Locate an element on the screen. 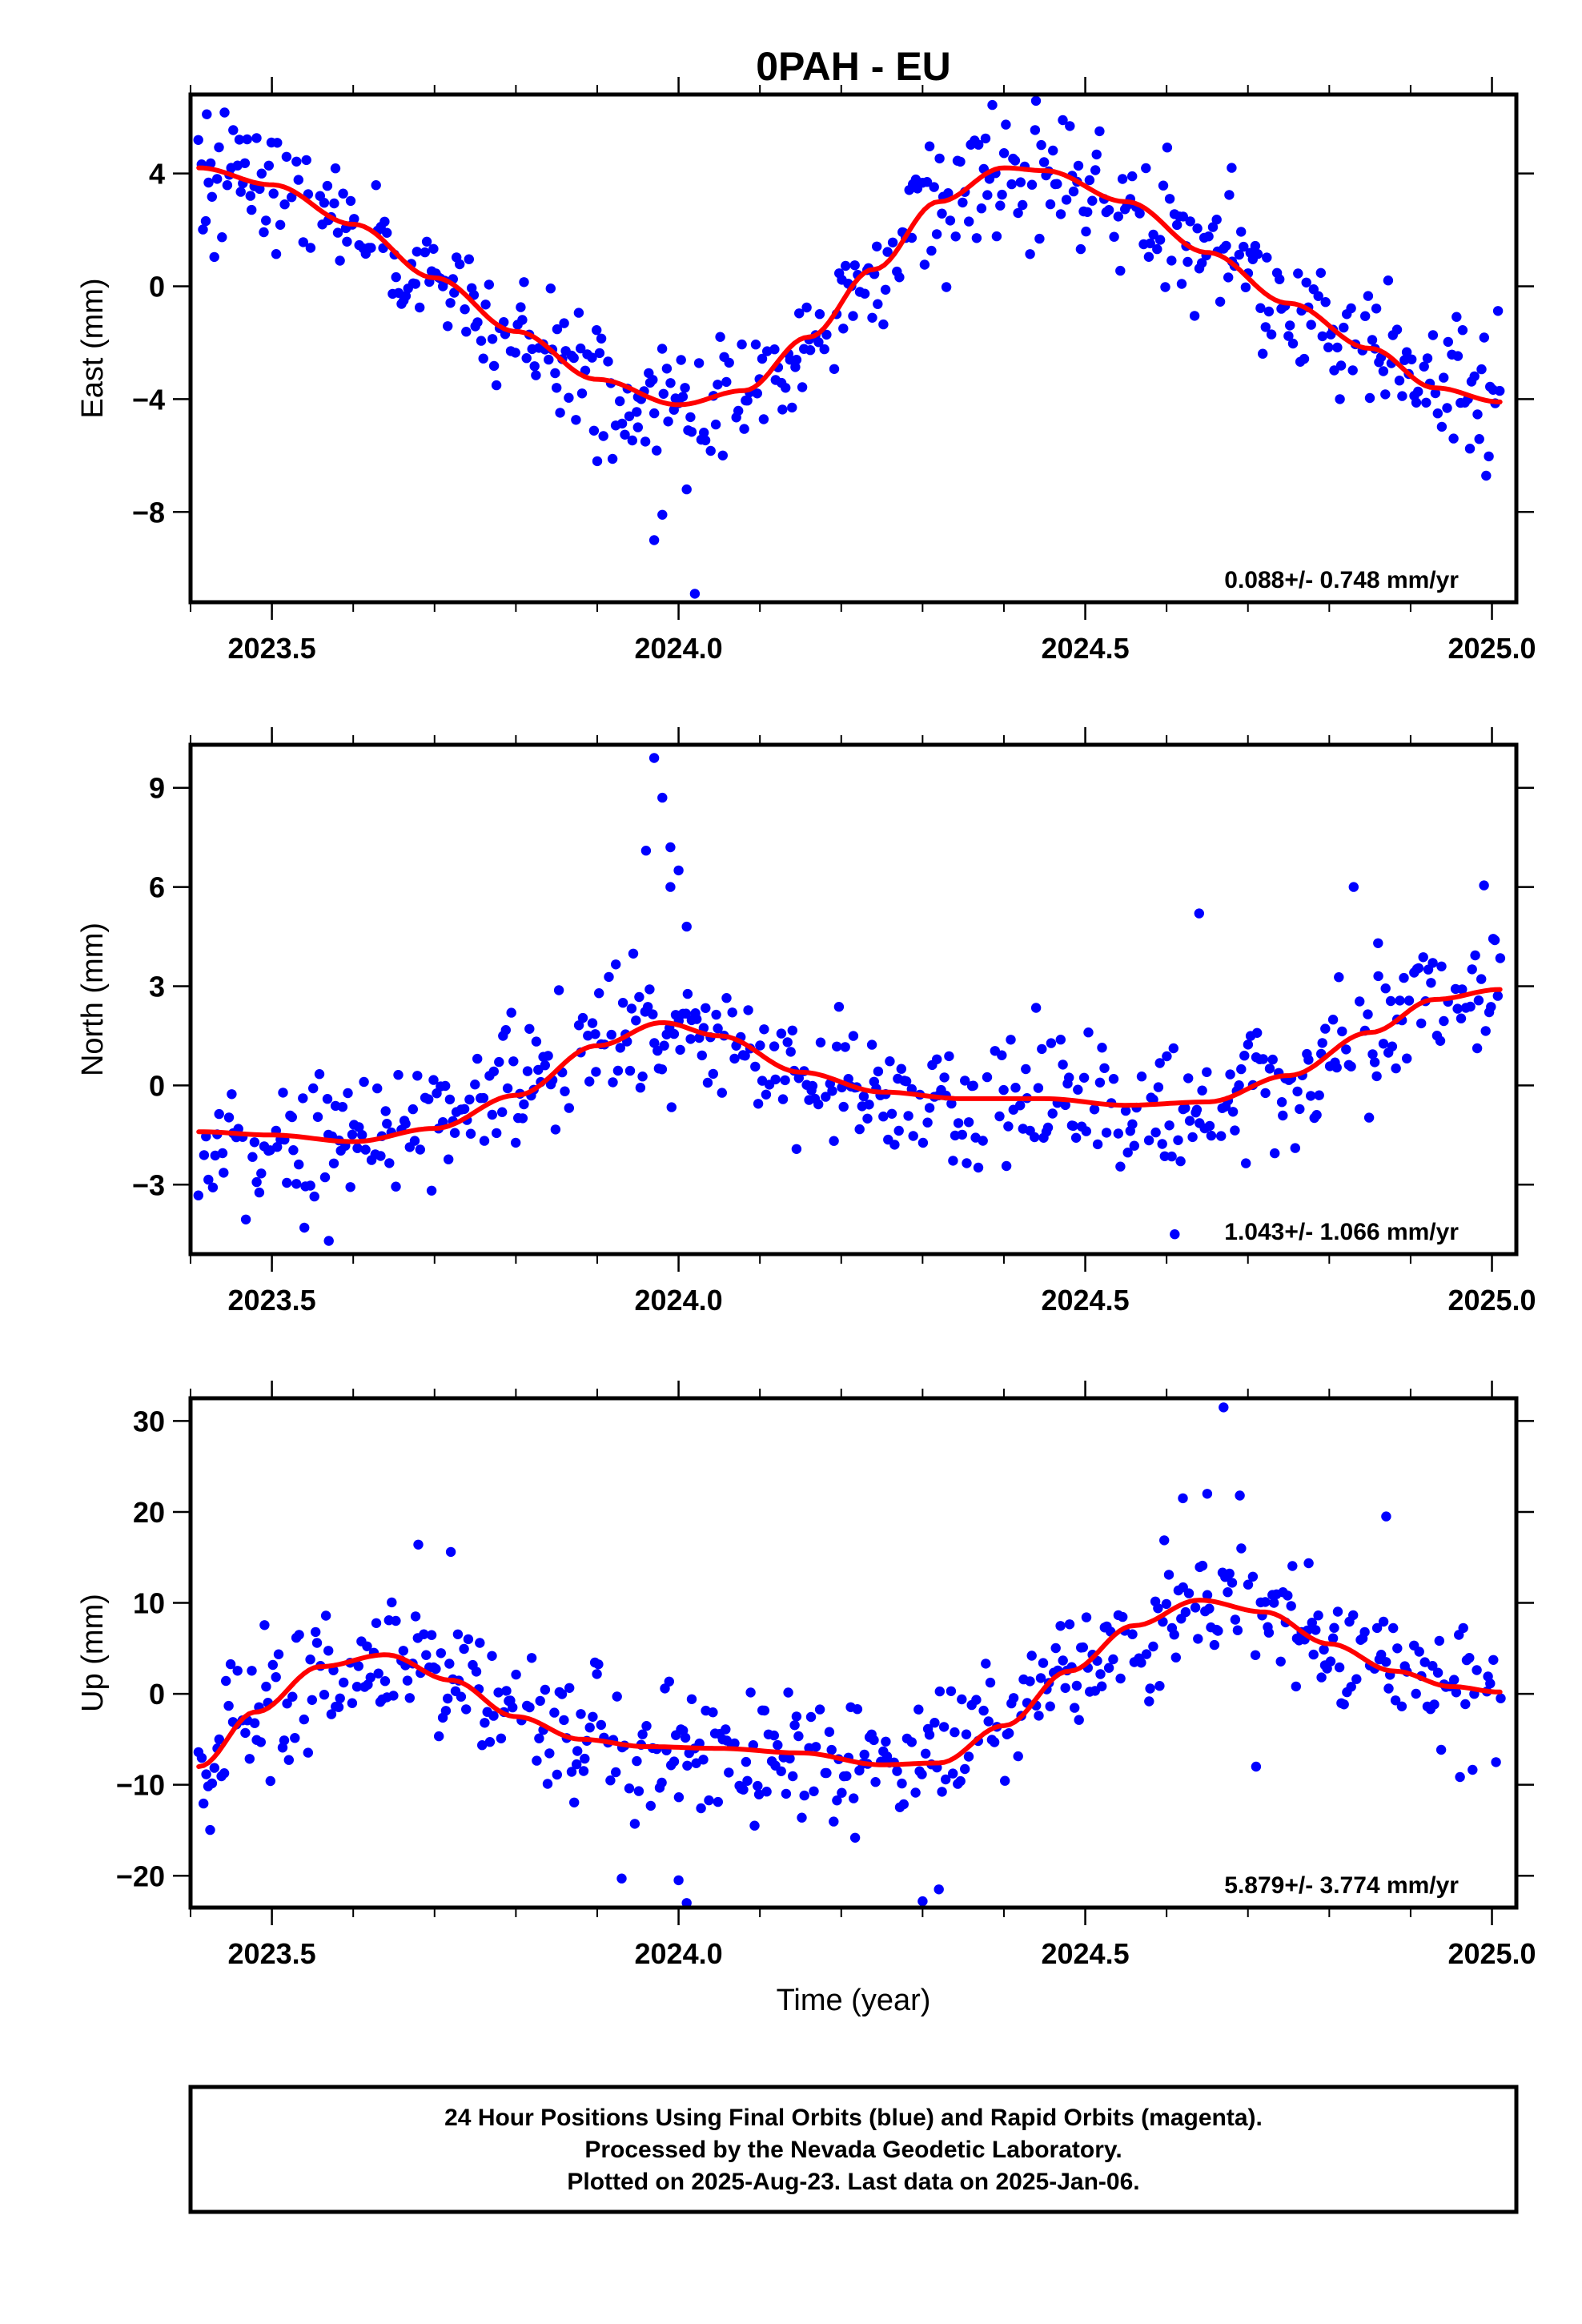  figure-title: 0PAH - EU is located at coordinates (853, 66).